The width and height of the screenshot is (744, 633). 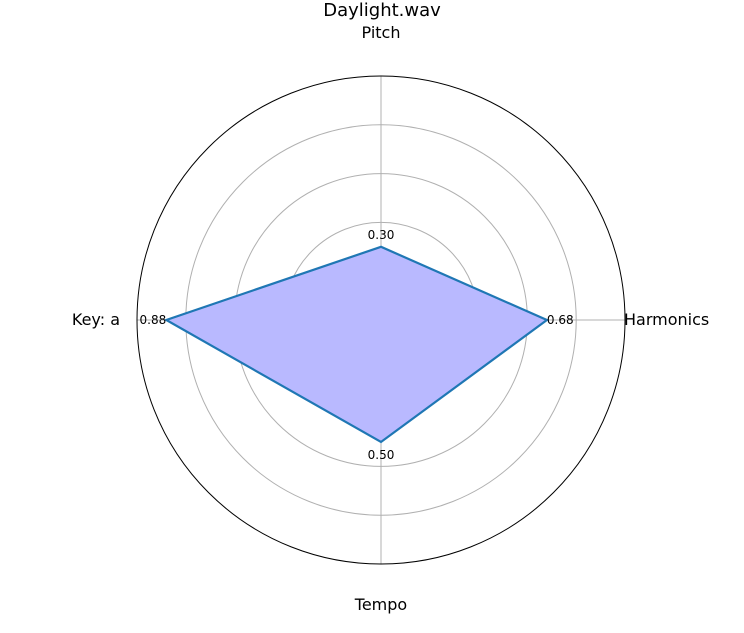 I want to click on value-label: 0.50, so click(x=381, y=455).